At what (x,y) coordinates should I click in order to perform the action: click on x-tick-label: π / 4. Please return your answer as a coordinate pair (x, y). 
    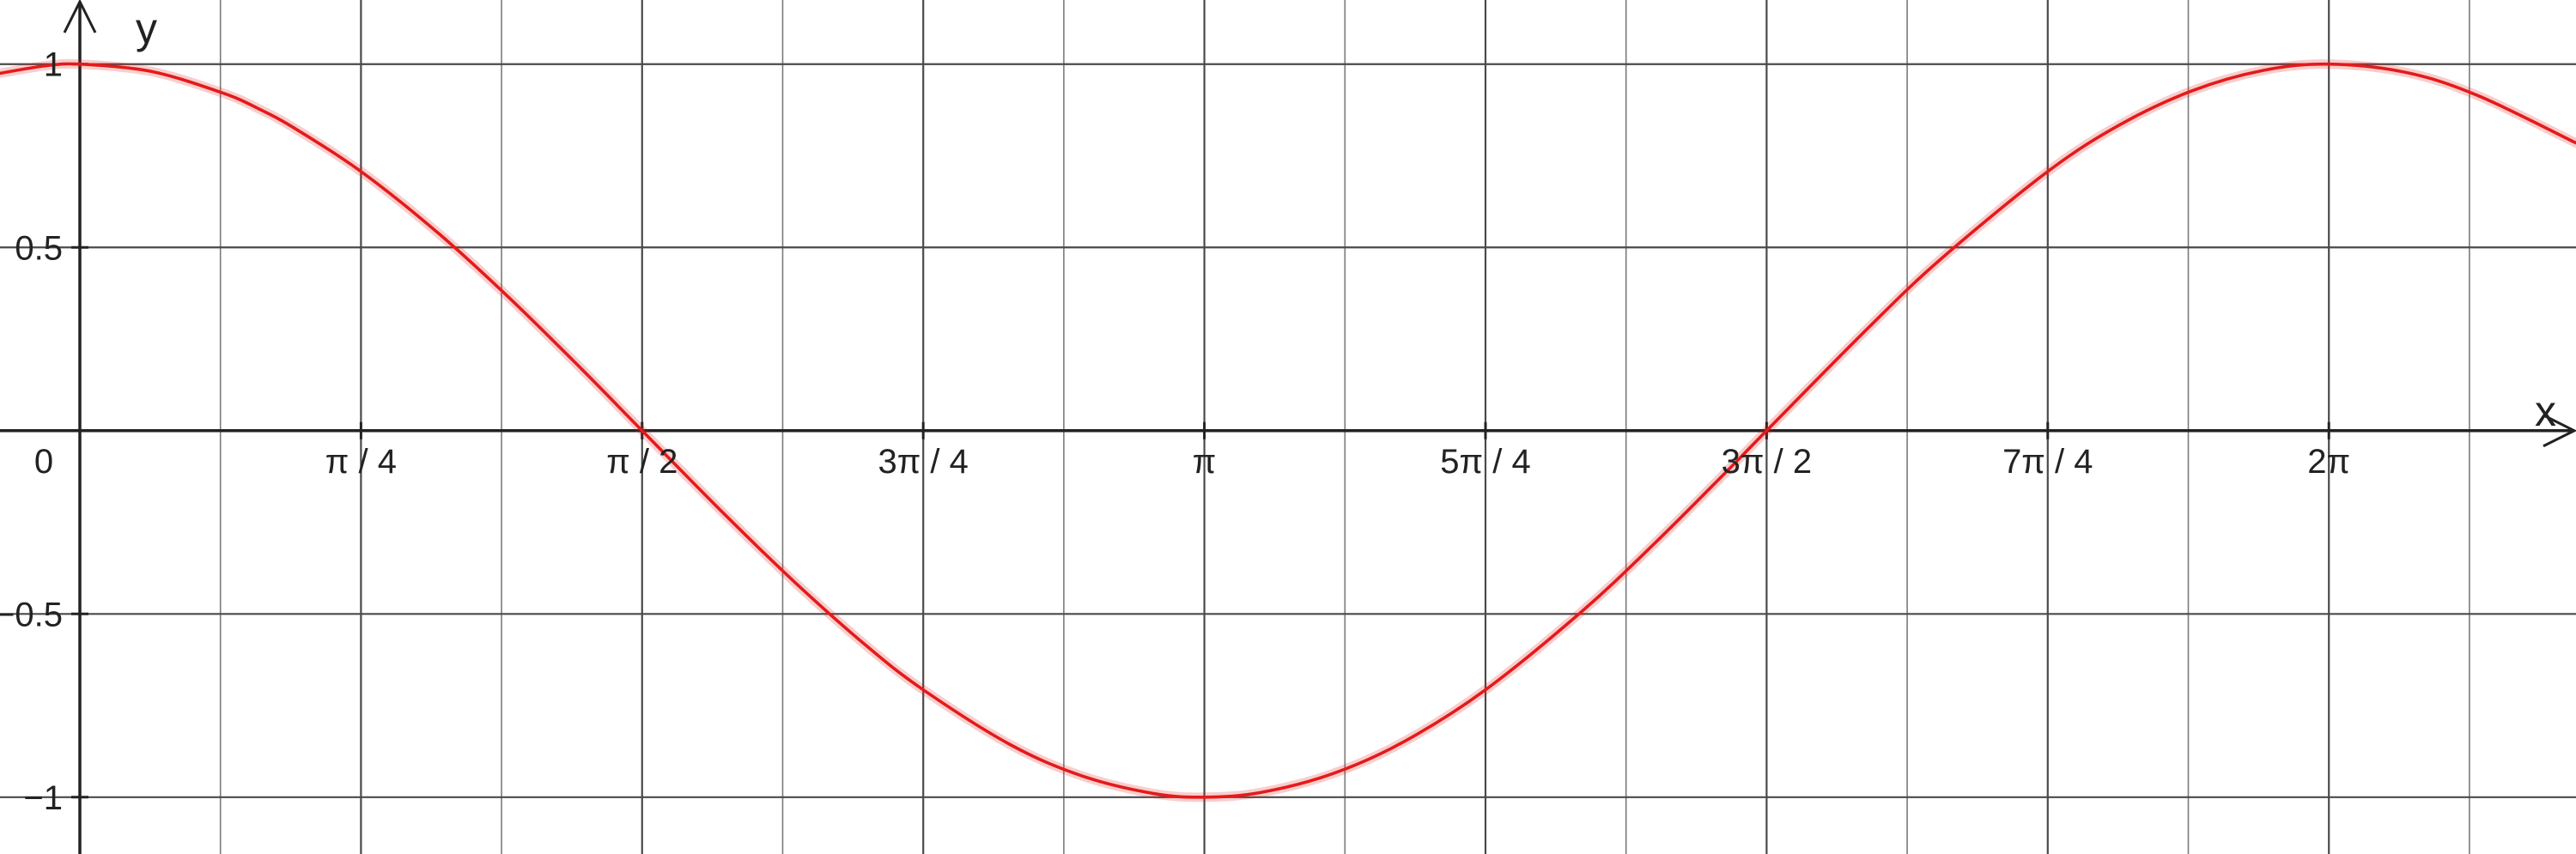
    Looking at the image, I should click on (361, 462).